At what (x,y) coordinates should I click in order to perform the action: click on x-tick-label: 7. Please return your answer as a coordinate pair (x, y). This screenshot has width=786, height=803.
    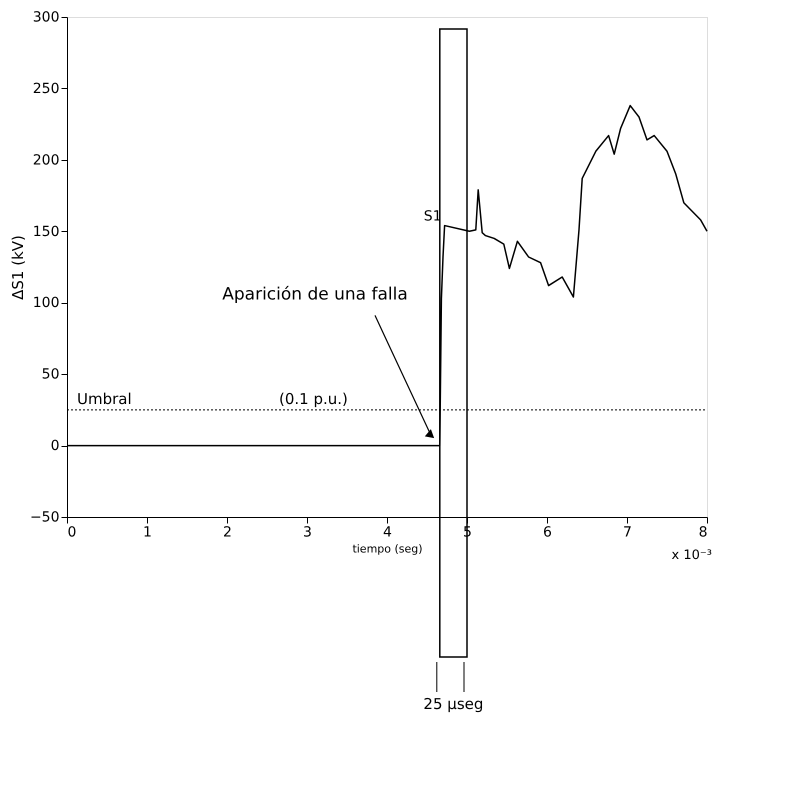
    Looking at the image, I should click on (627, 532).